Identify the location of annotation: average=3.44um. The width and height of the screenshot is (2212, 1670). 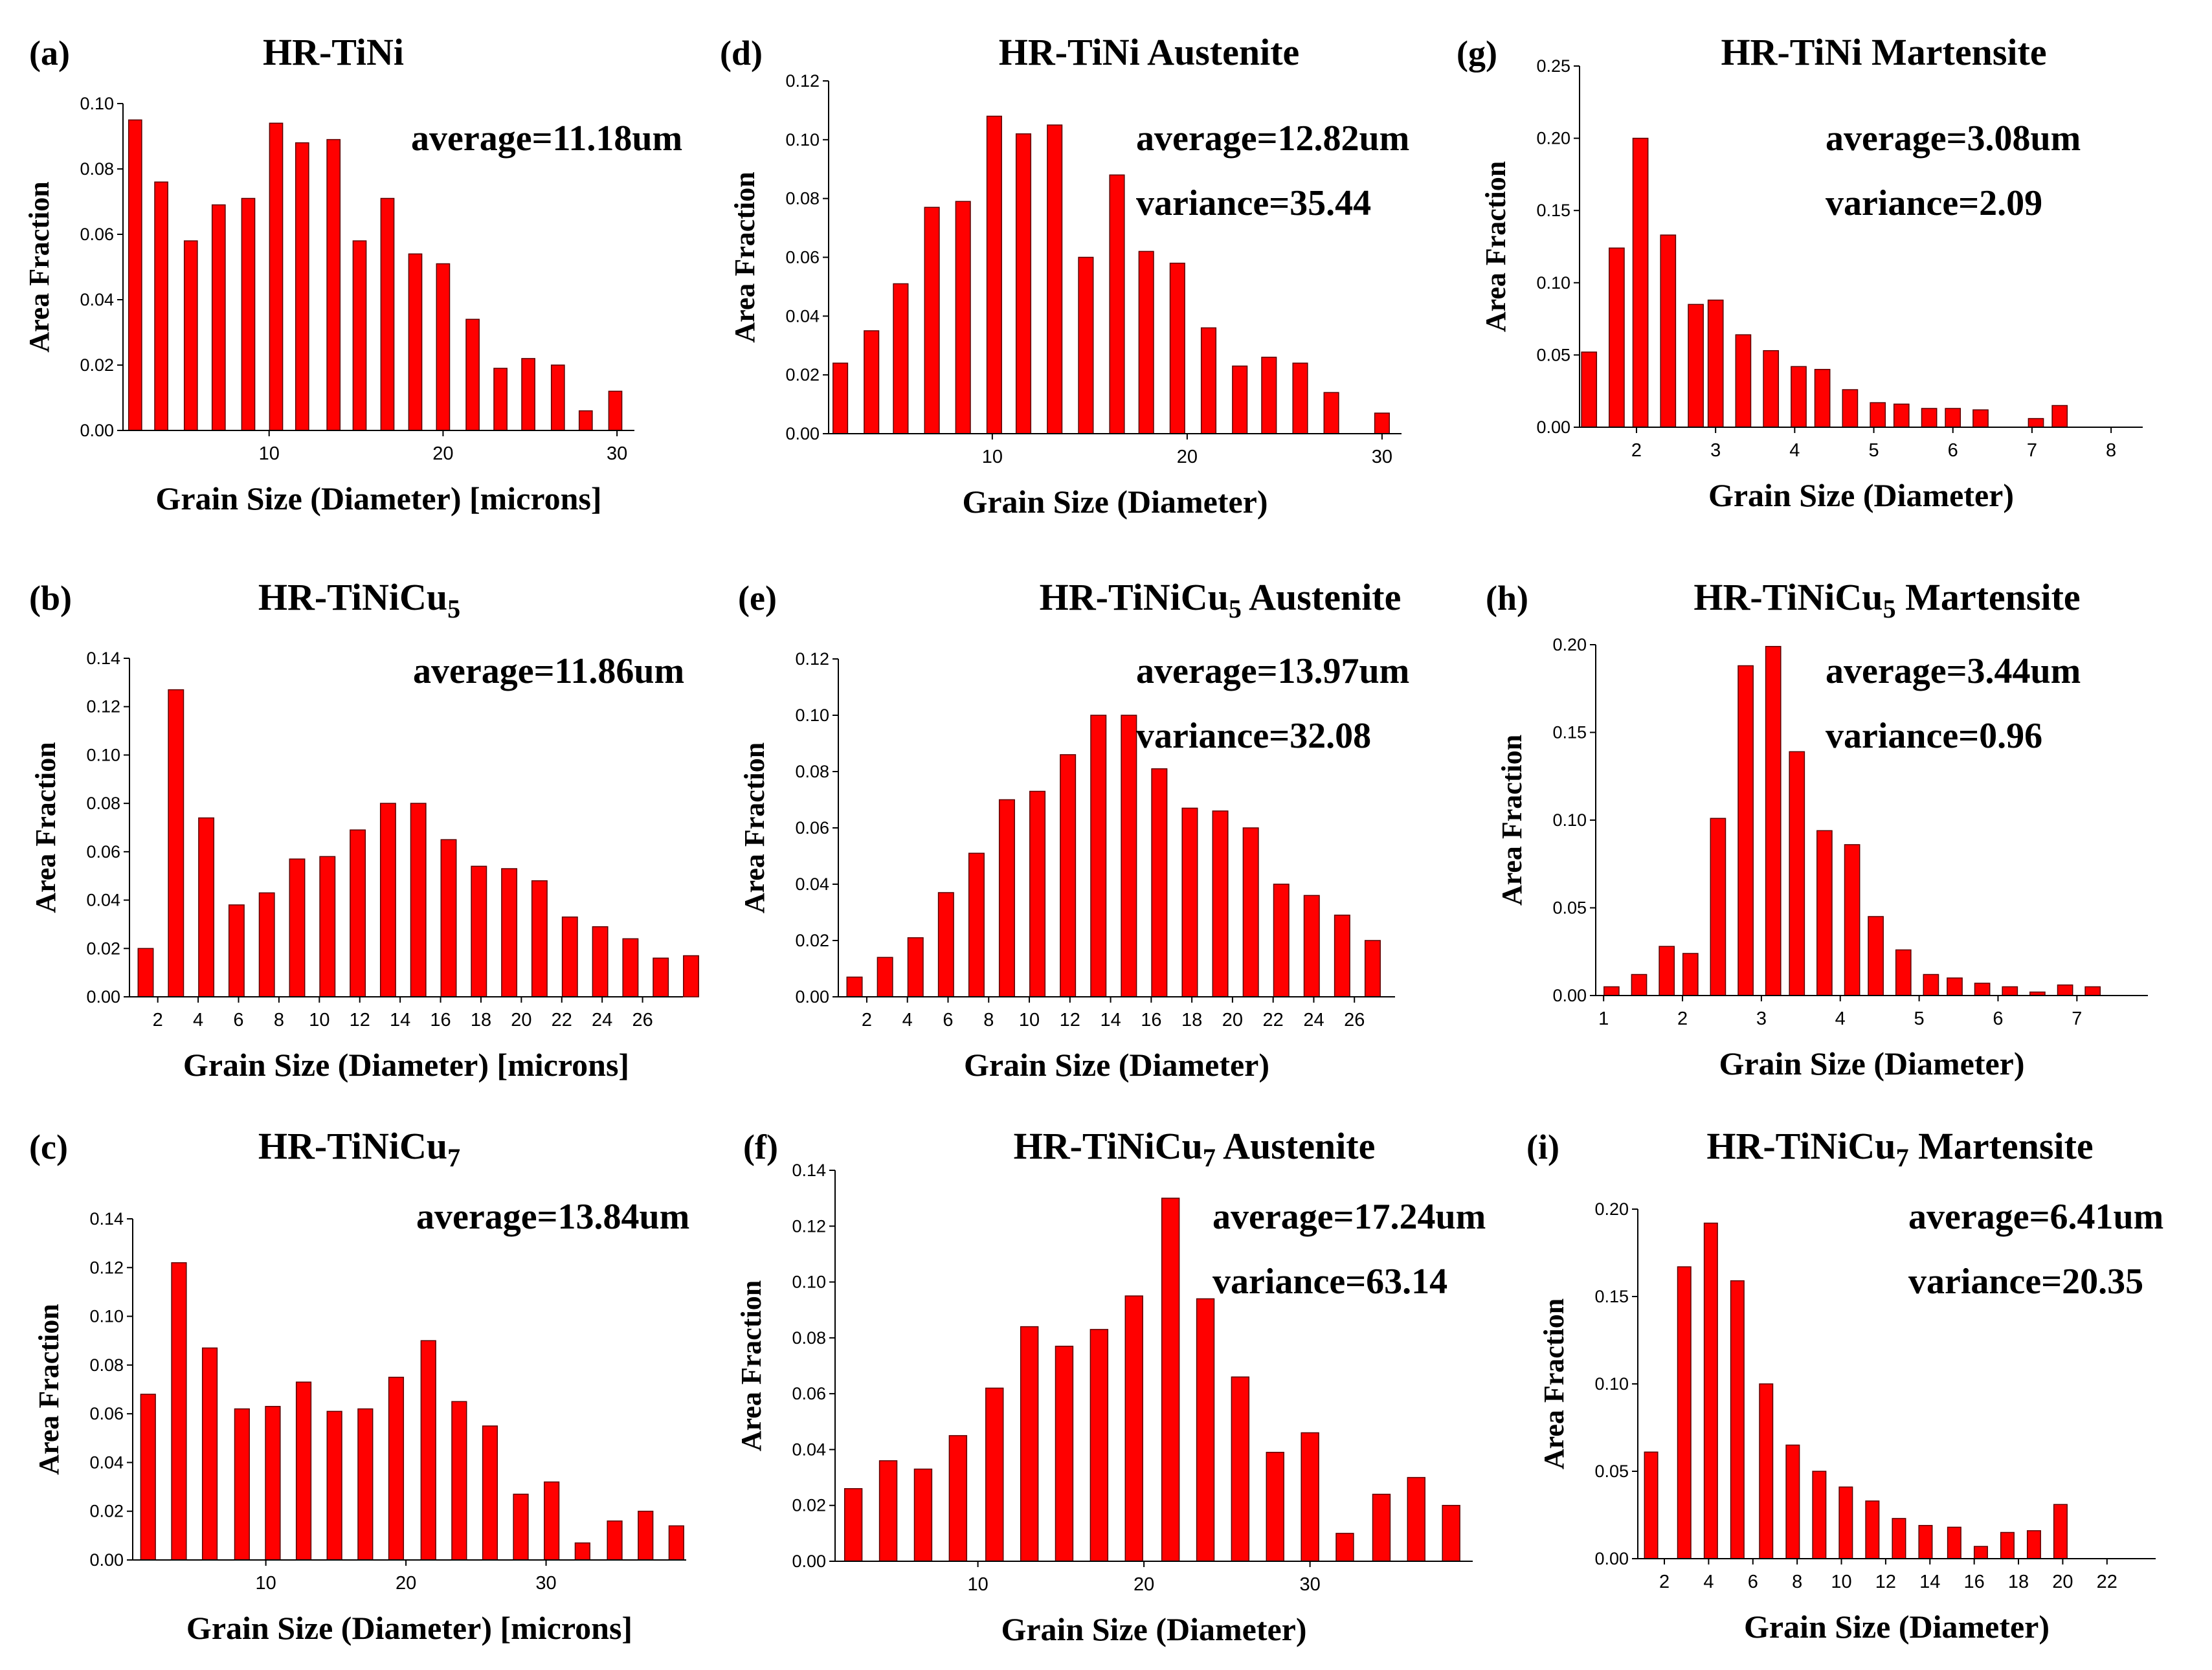
(1954, 671).